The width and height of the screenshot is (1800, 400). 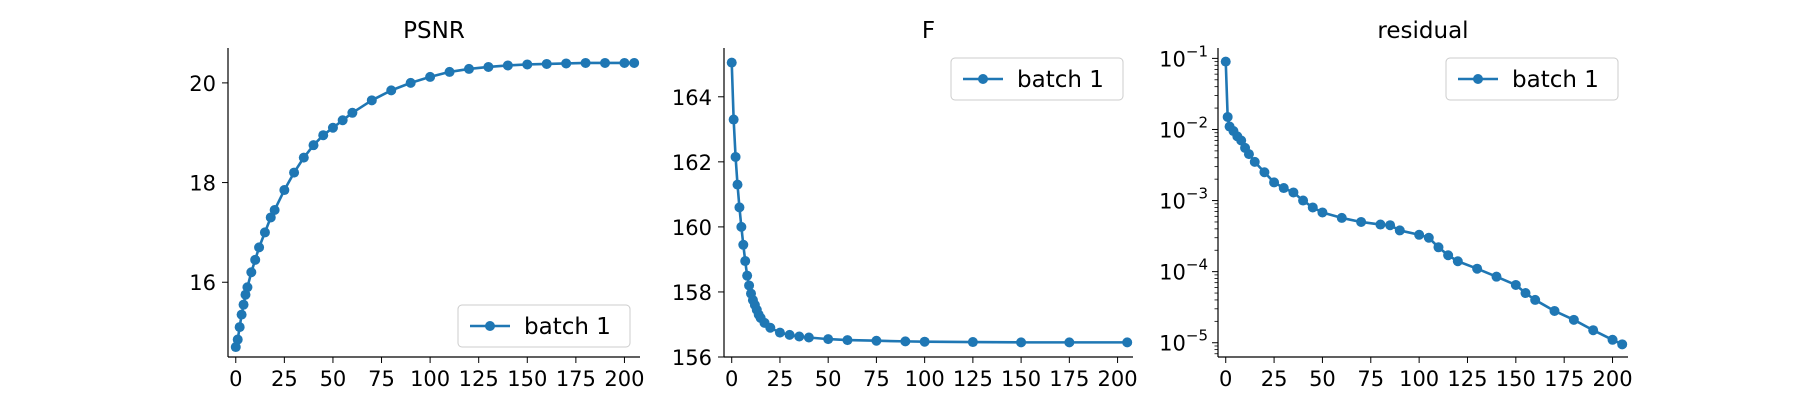 I want to click on x-tick-label: 200, so click(x=1118, y=379).